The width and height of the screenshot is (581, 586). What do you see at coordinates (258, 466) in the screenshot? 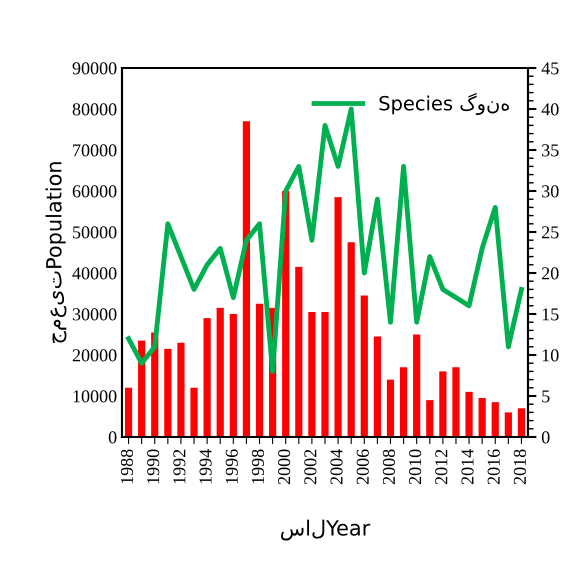
I see `x-tick-label: 1998` at bounding box center [258, 466].